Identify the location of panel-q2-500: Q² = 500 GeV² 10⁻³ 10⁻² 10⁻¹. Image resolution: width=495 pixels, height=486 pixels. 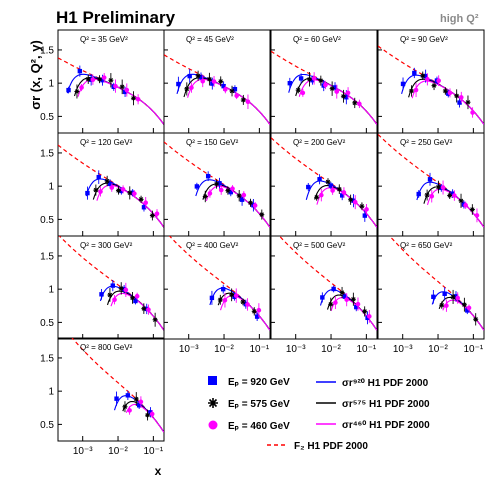
(324, 295).